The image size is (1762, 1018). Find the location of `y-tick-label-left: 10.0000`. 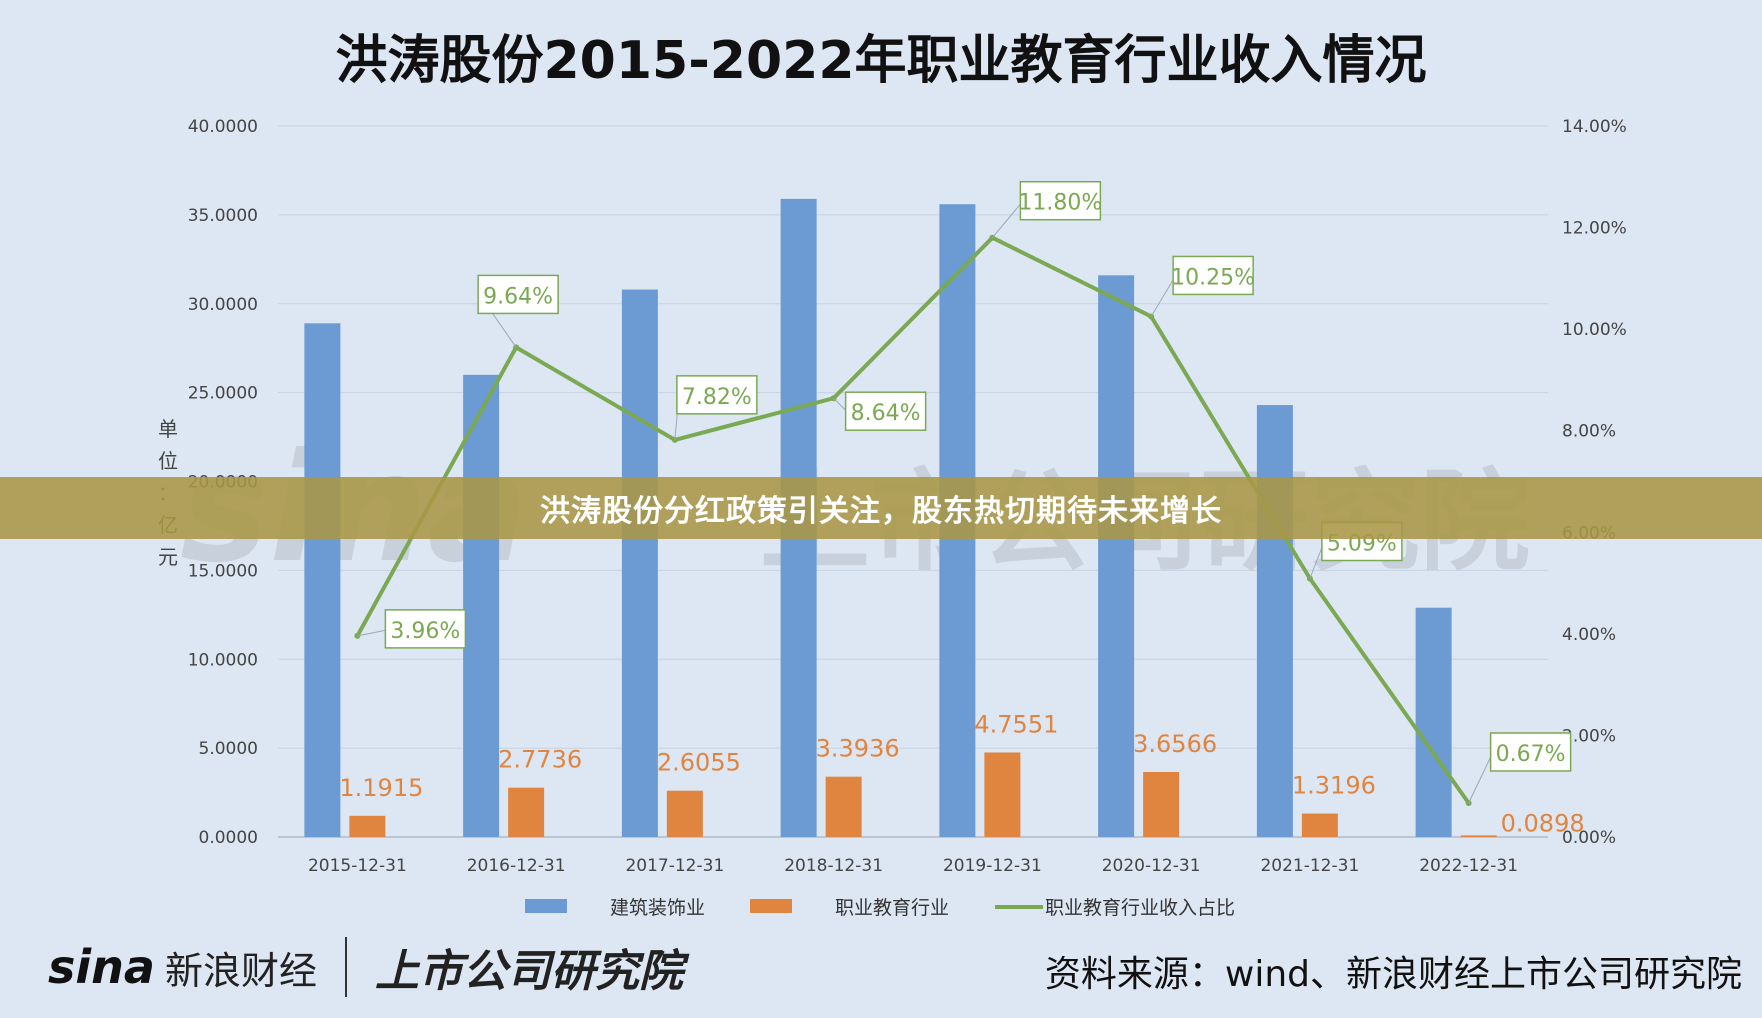

y-tick-label-left: 10.0000 is located at coordinates (223, 660).